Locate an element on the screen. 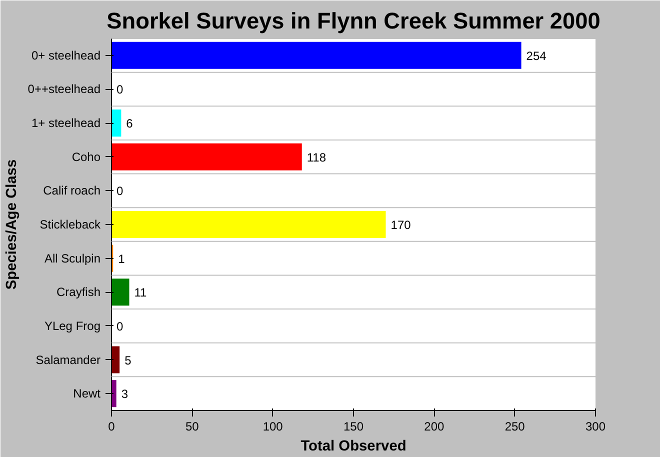 This screenshot has height=457, width=660. y-tick-label: All Sculpin is located at coordinates (72, 258).